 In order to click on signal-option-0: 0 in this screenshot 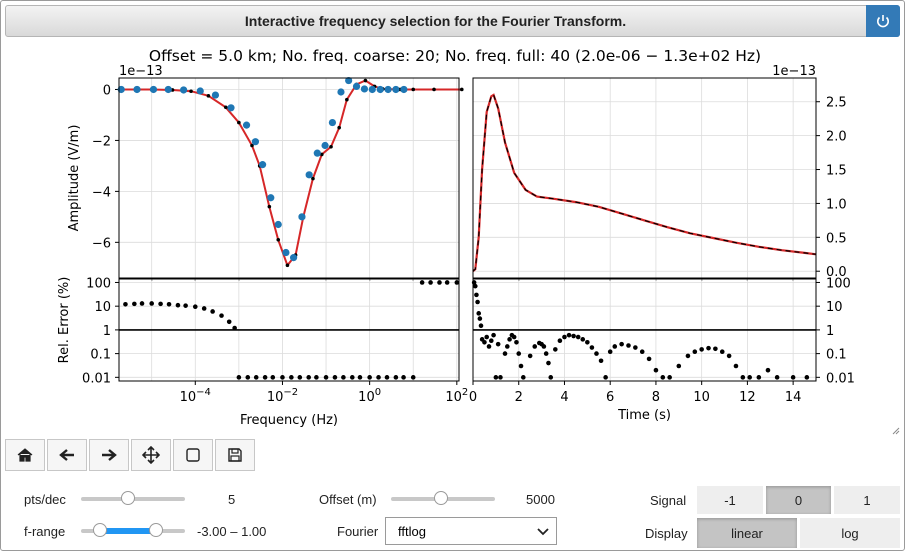, I will do `click(798, 500)`.